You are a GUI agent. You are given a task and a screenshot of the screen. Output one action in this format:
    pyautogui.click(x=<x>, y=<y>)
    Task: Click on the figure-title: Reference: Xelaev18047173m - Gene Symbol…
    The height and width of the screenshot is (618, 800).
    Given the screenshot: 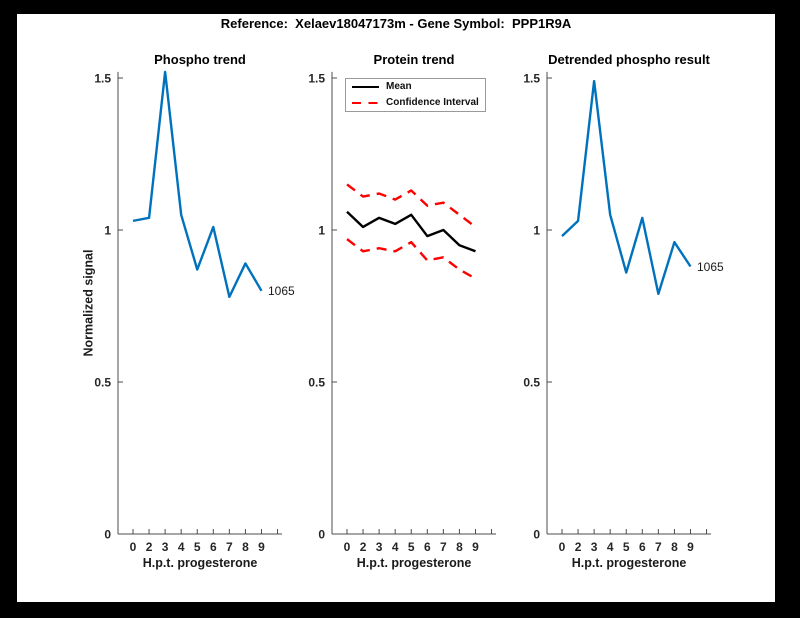 What is the action you would take?
    pyautogui.click(x=396, y=23)
    